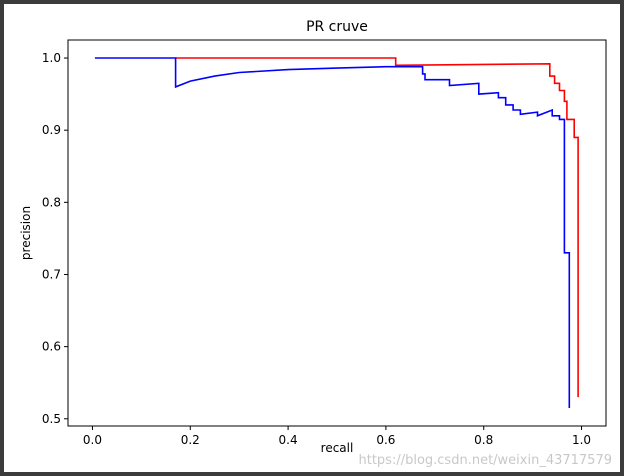 The width and height of the screenshot is (624, 476). Describe the element at coordinates (92, 440) in the screenshot. I see `x-tick-label: 0.0` at that location.